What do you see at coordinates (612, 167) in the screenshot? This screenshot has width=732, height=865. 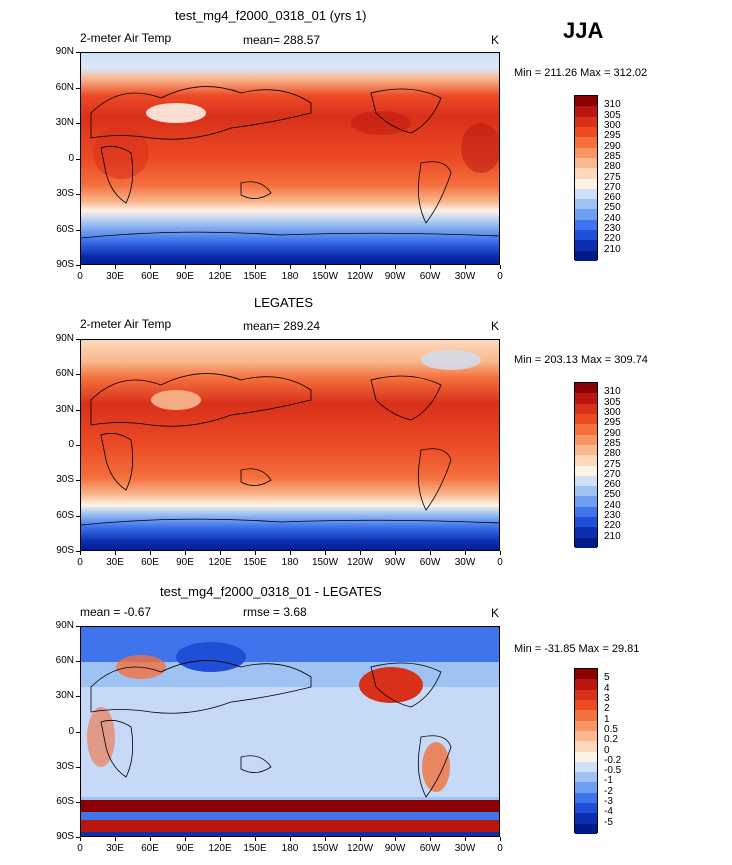 I see `colorbar-label: 280` at bounding box center [612, 167].